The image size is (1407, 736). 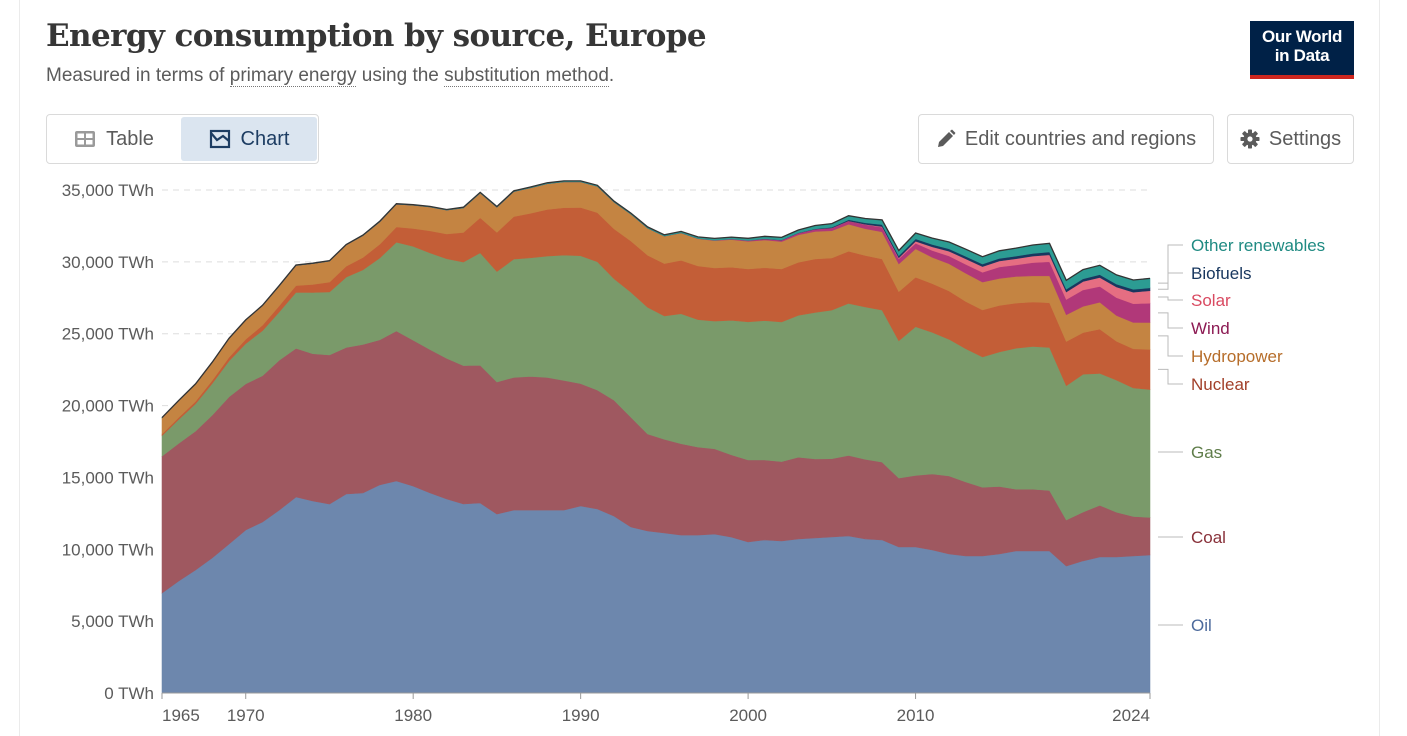 What do you see at coordinates (130, 138) in the screenshot?
I see `tab-table-label: Table` at bounding box center [130, 138].